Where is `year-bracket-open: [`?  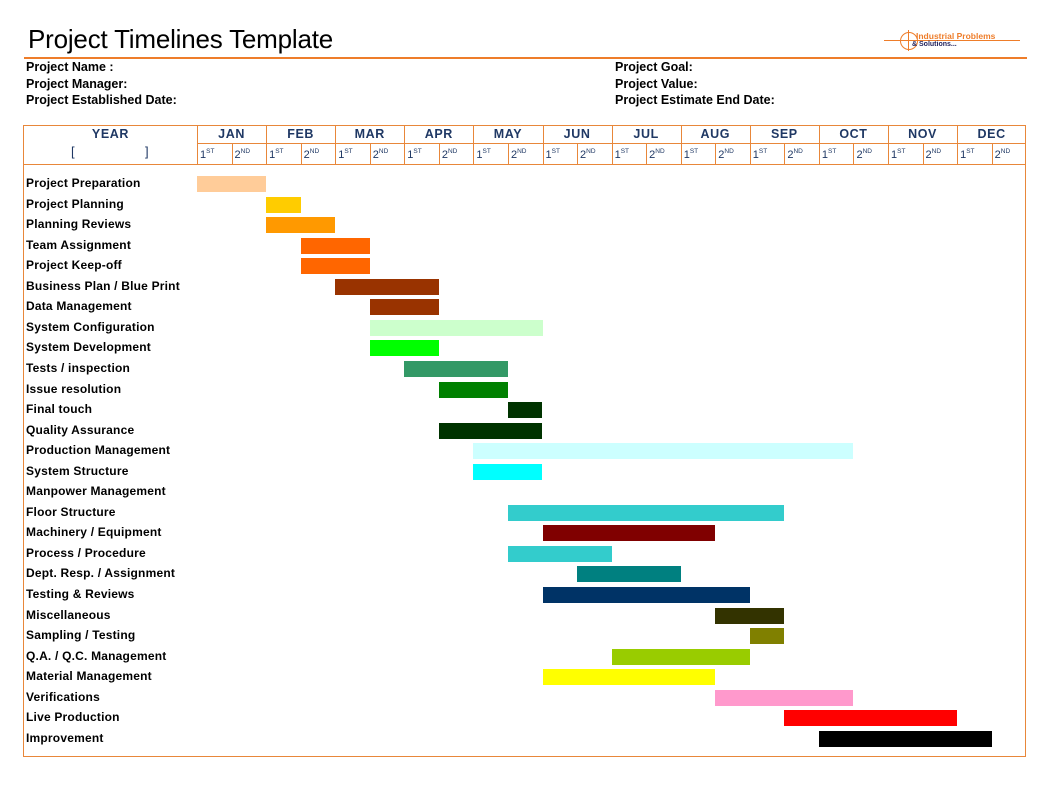
year-bracket-open: [ is located at coordinates (73, 151).